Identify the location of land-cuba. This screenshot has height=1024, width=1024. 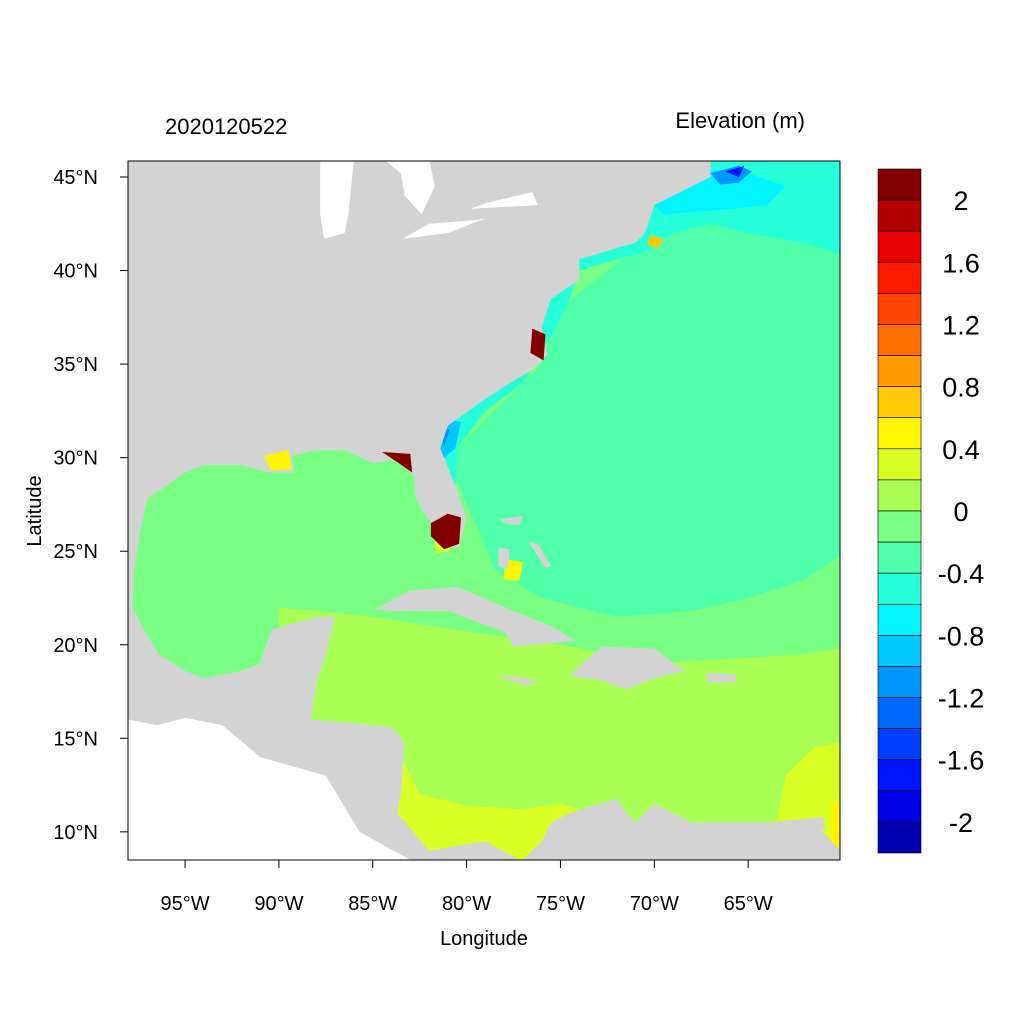
(475, 616).